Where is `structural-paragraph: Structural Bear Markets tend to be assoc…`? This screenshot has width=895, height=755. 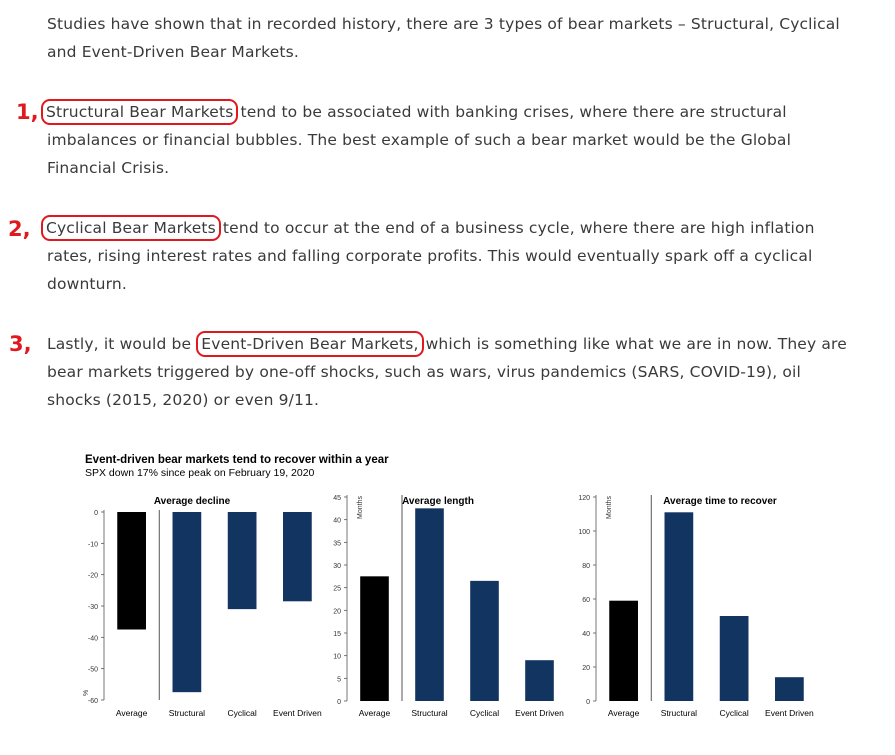
structural-paragraph: Structural Bear Markets tend to be assoc… is located at coordinates (444, 140).